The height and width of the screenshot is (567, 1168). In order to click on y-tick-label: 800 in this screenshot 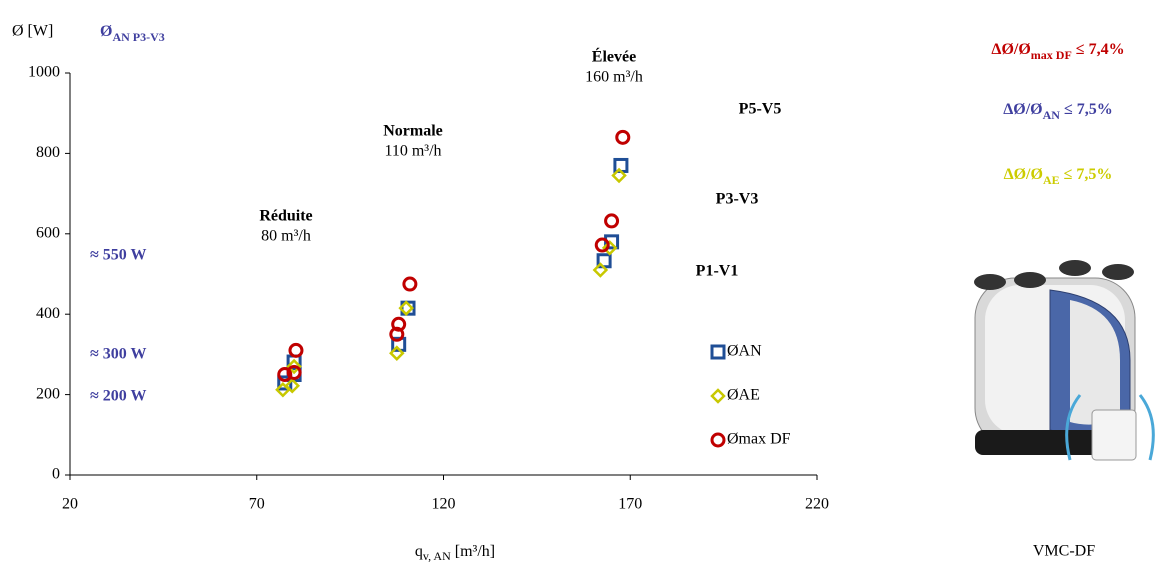, I will do `click(48, 152)`.